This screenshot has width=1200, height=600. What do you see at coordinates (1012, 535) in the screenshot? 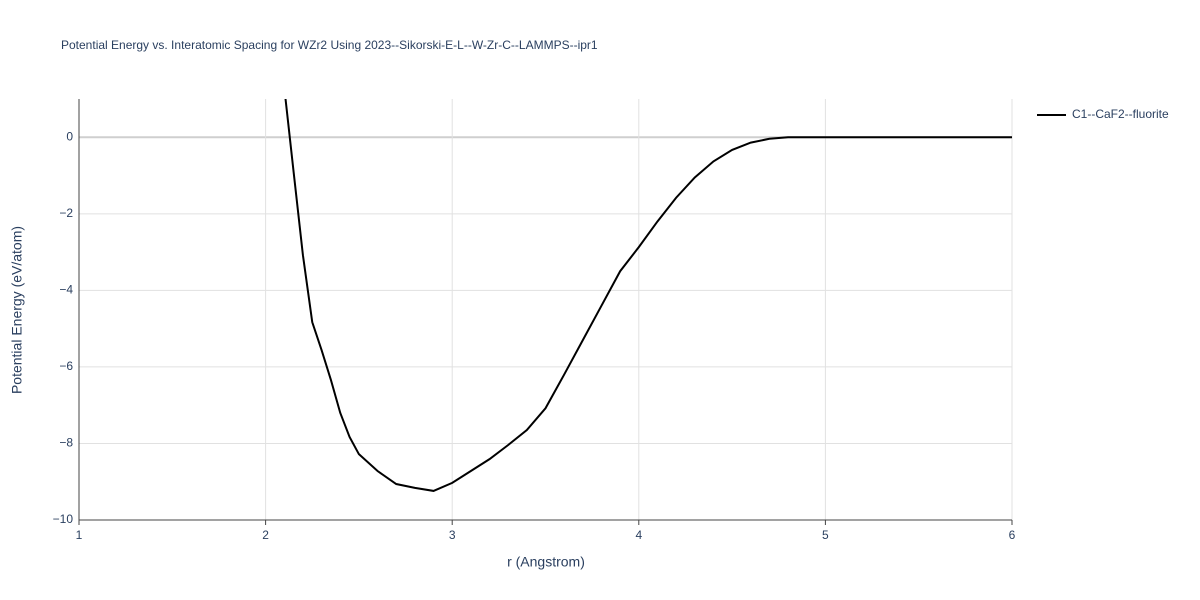
I see `x-tick-label: 6` at bounding box center [1012, 535].